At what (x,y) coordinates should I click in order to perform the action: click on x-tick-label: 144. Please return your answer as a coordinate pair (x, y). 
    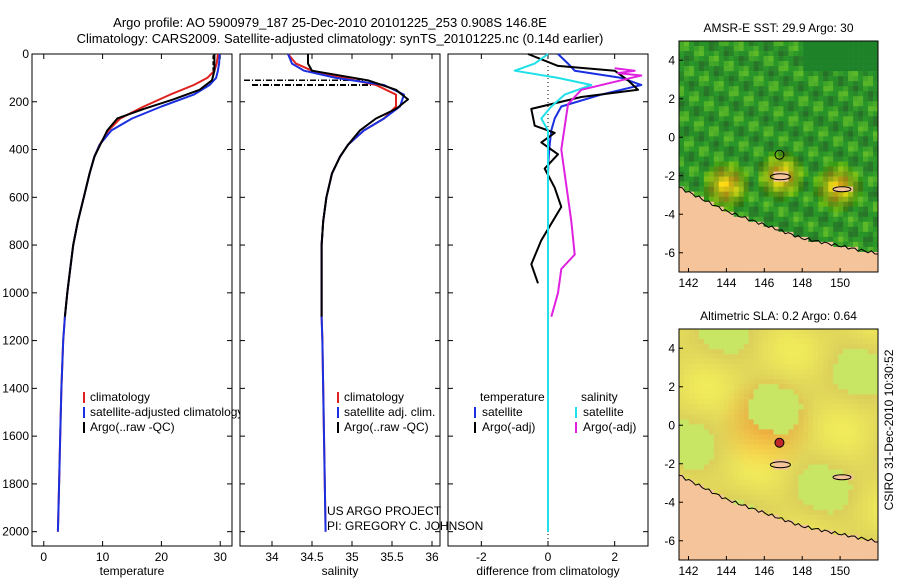
    Looking at the image, I should click on (726, 571).